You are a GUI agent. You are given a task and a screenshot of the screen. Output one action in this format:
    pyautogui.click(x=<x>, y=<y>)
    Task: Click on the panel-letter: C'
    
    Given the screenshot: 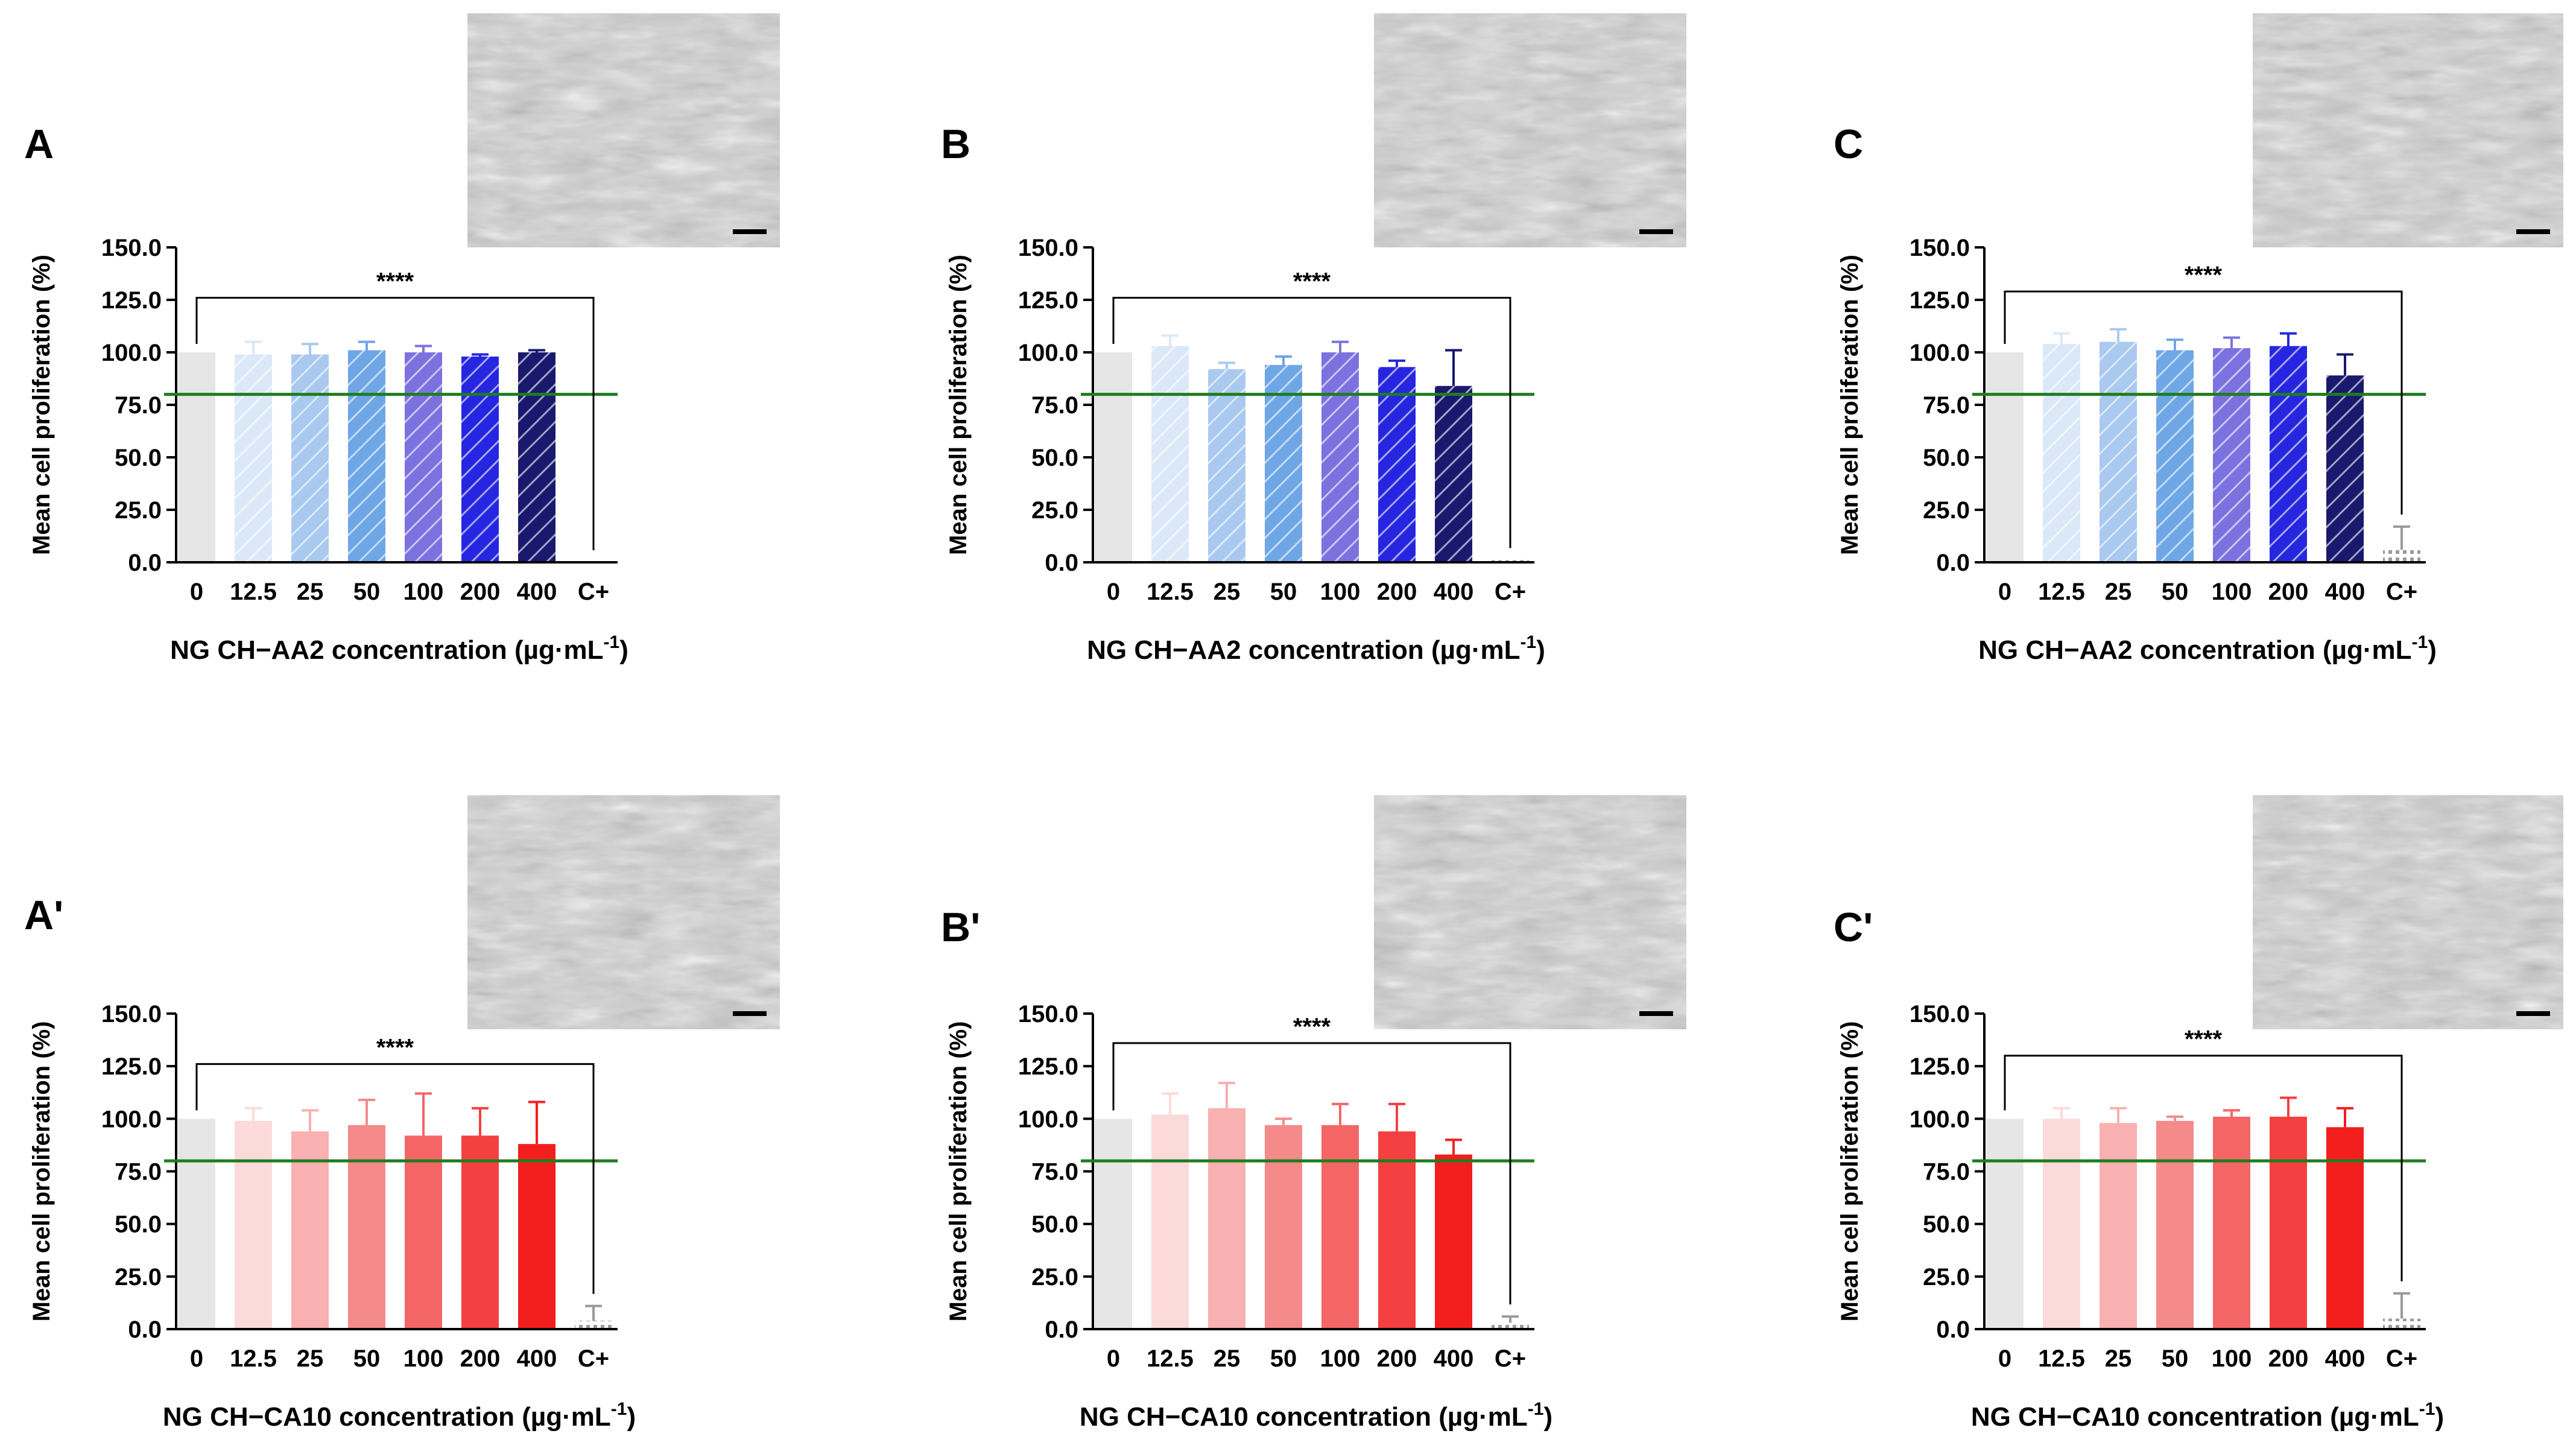 What is the action you would take?
    pyautogui.click(x=1853, y=927)
    